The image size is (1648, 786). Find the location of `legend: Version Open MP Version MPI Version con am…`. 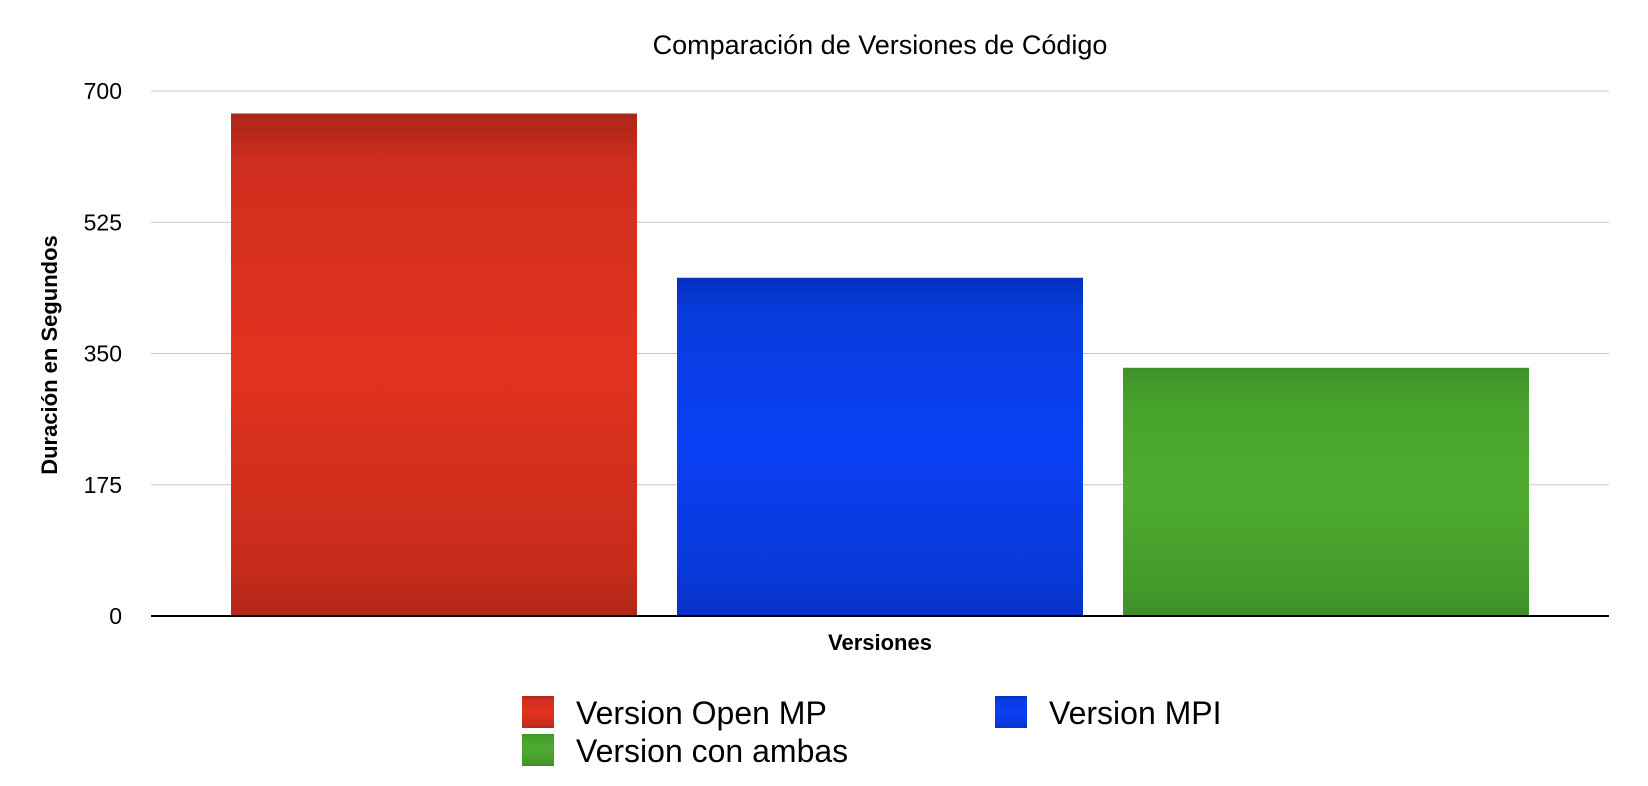

legend: Version Open MP Version MPI Version con am… is located at coordinates (872, 732).